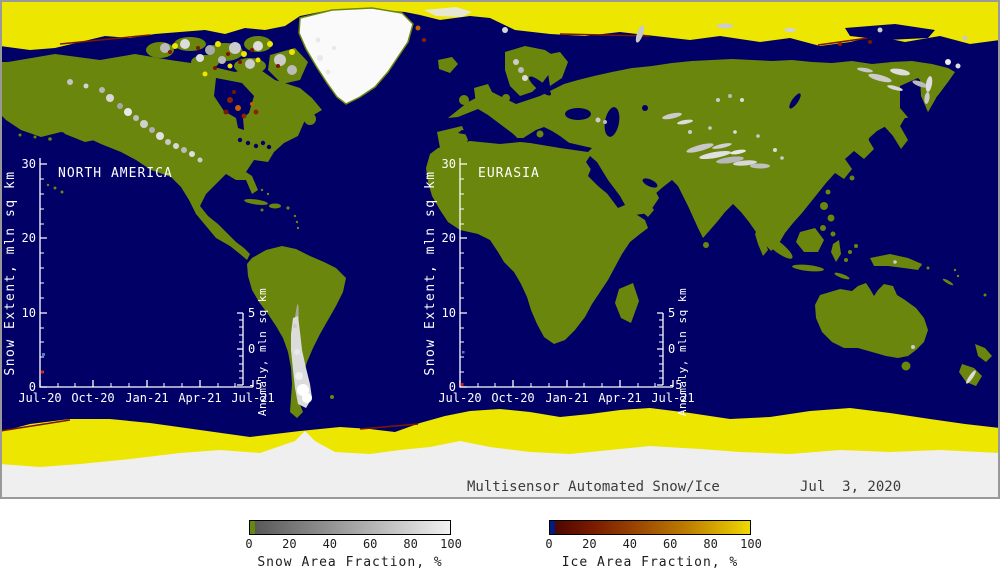 The image size is (1000, 580). I want to click on snow-fraction-legend: 0 20 40 60 80 100 Snow Area Fraction, %, so click(353, 545).